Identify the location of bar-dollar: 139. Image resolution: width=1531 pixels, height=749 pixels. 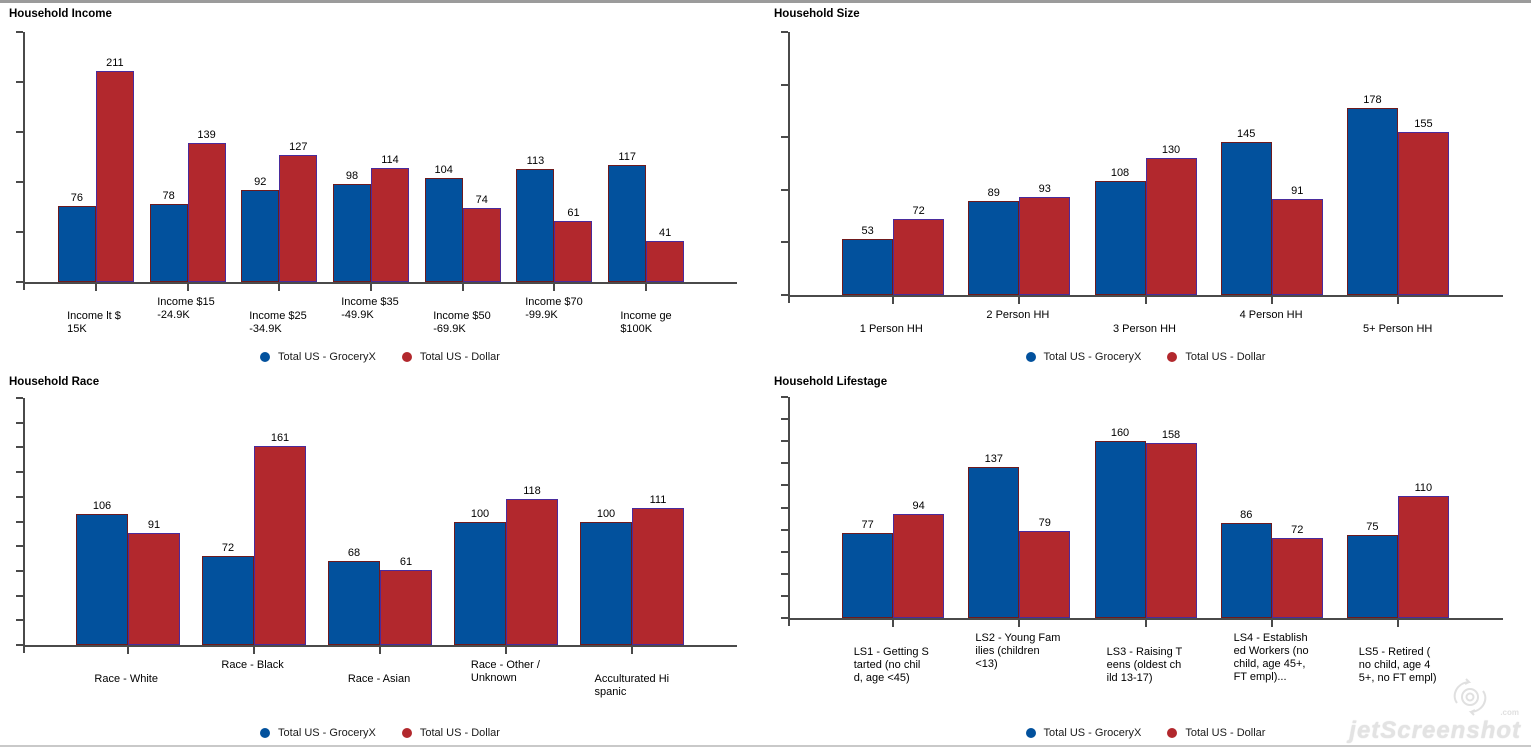
(206, 205).